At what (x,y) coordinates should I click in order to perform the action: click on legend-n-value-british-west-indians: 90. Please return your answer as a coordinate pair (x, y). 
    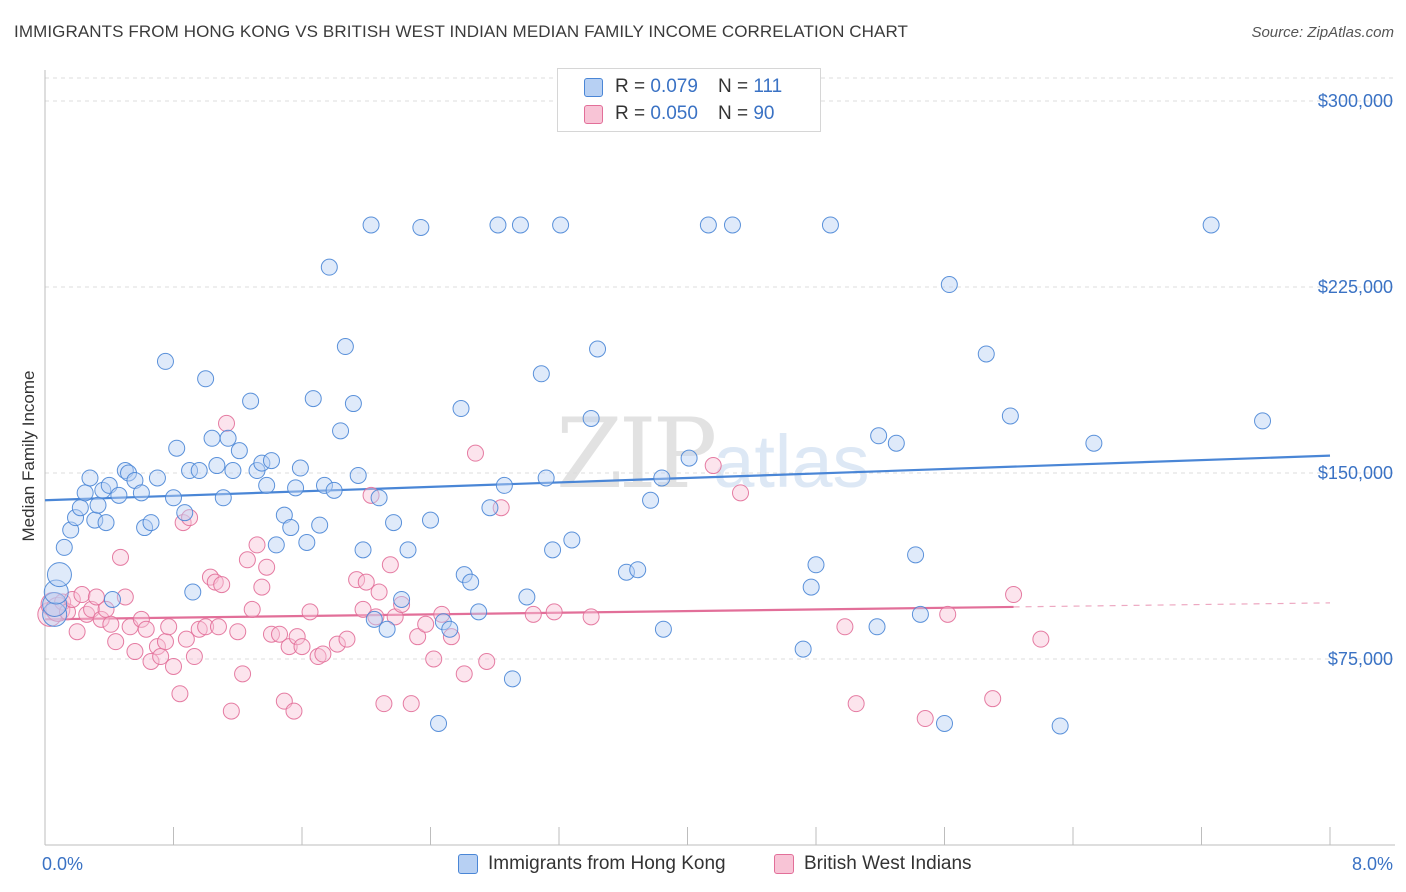
    Looking at the image, I should click on (764, 113).